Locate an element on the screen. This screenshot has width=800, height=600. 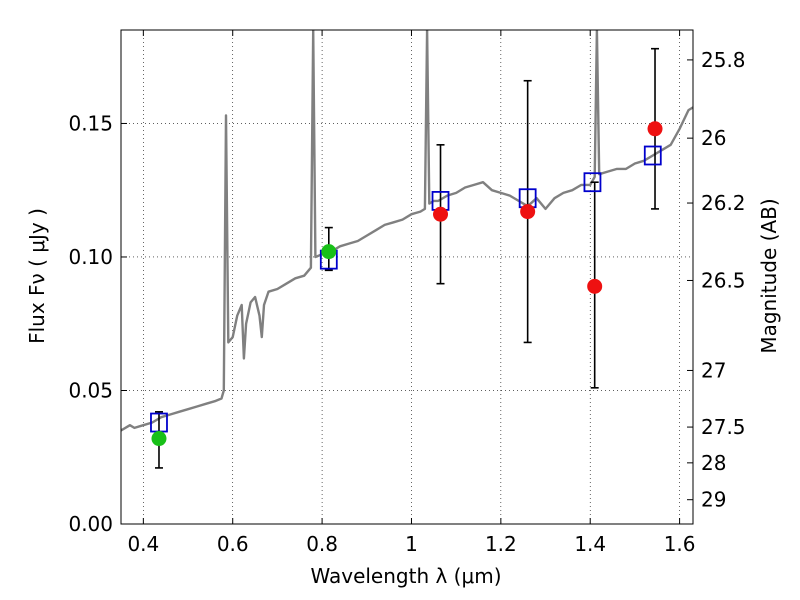
x-axis-label: Wavelength λ (μm) is located at coordinates (405, 576).